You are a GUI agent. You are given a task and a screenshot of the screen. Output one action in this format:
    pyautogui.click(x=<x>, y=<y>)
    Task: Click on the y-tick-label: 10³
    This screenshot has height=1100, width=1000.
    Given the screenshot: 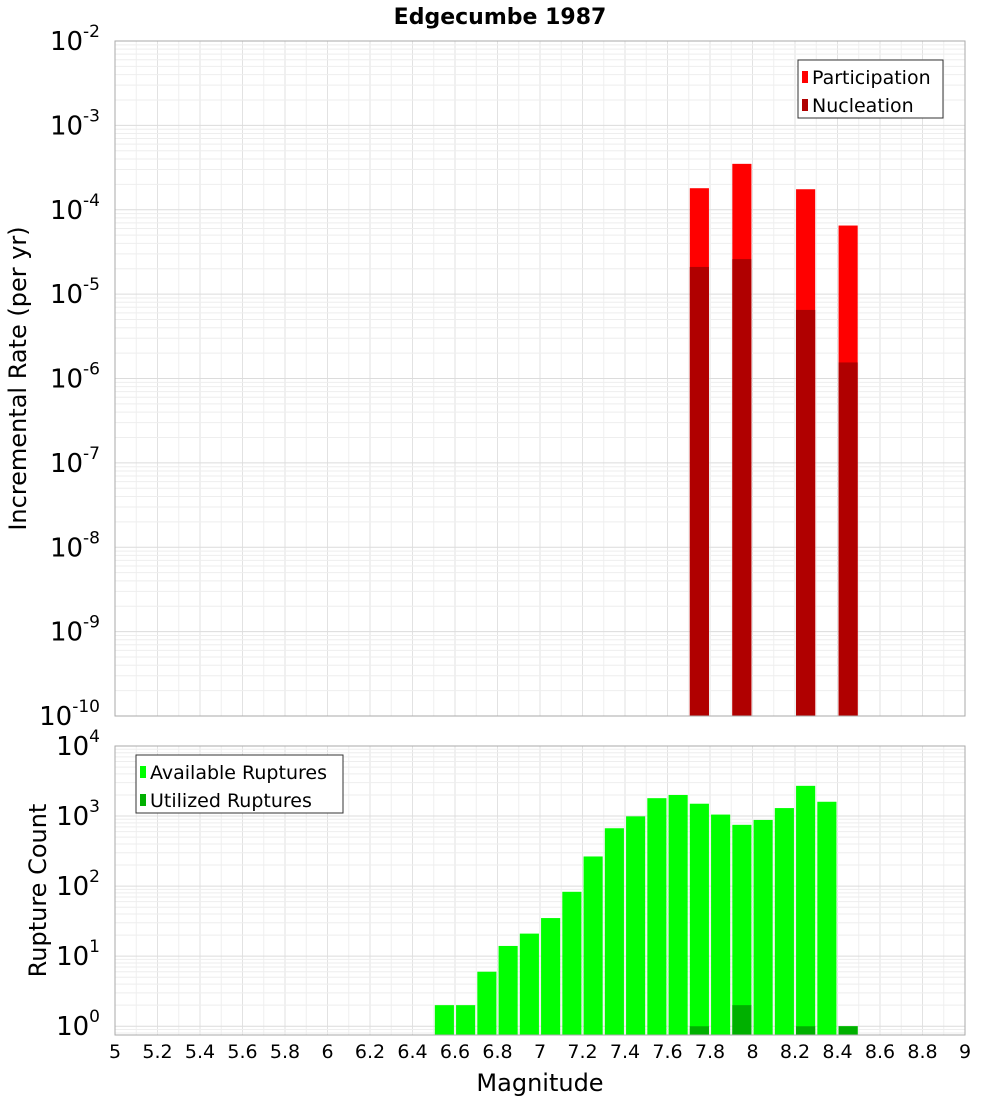 What is the action you would take?
    pyautogui.click(x=78, y=814)
    